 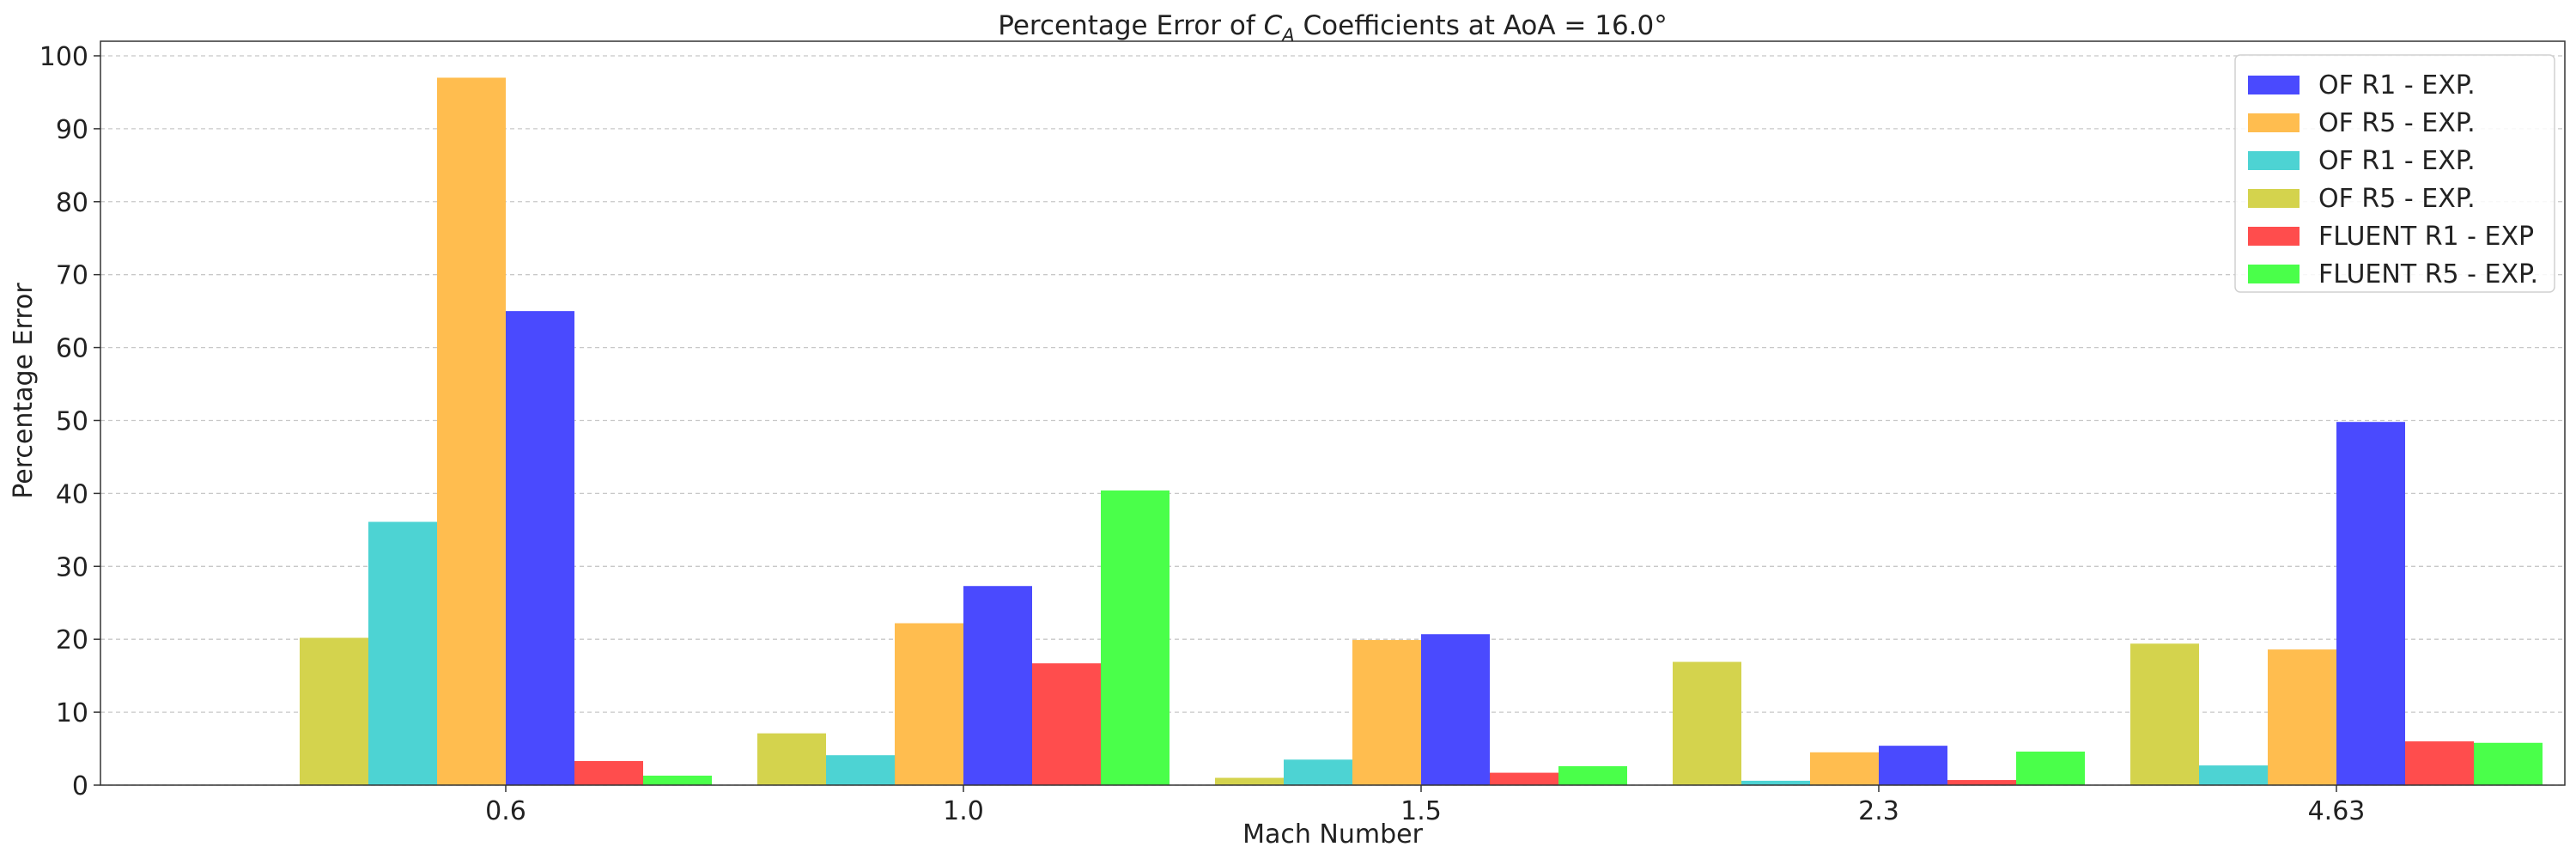 I want to click on x-tick-label: 1.5, so click(x=1421, y=811).